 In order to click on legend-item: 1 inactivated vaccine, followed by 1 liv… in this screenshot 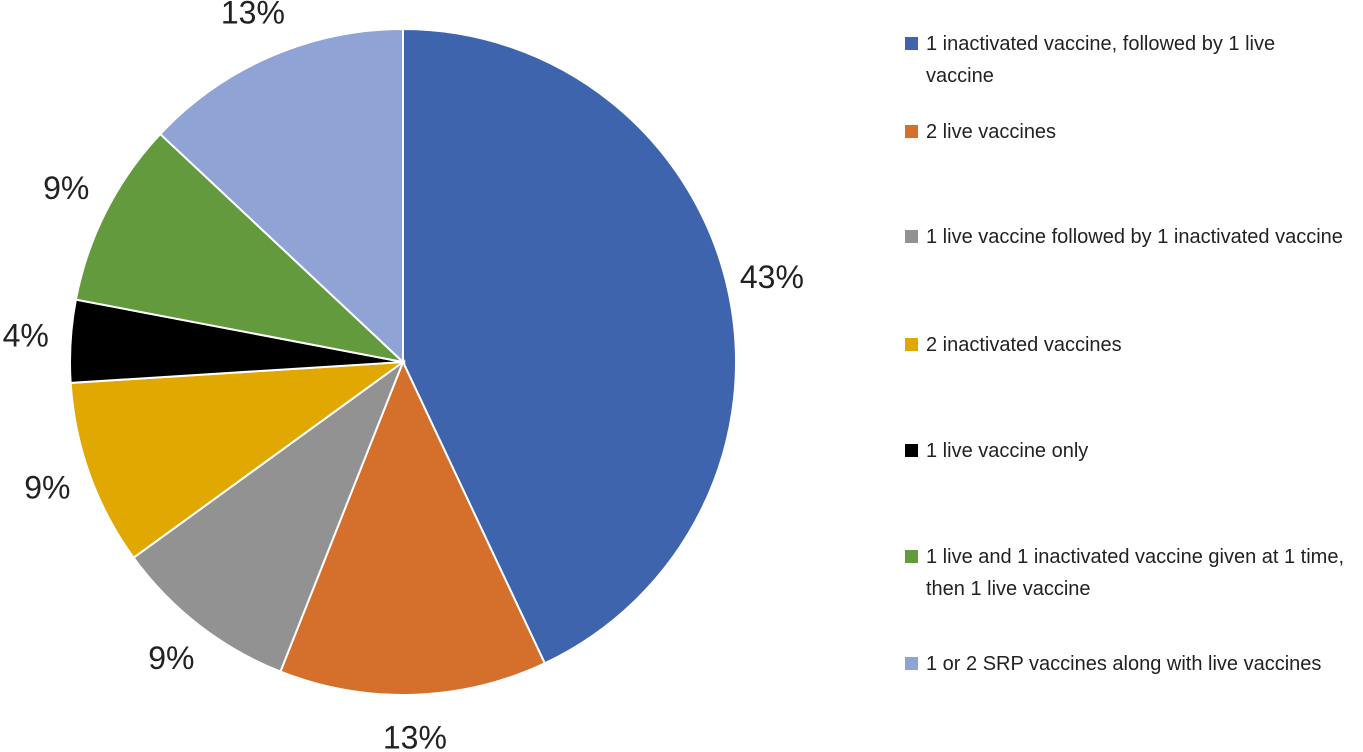, I will do `click(1125, 60)`.